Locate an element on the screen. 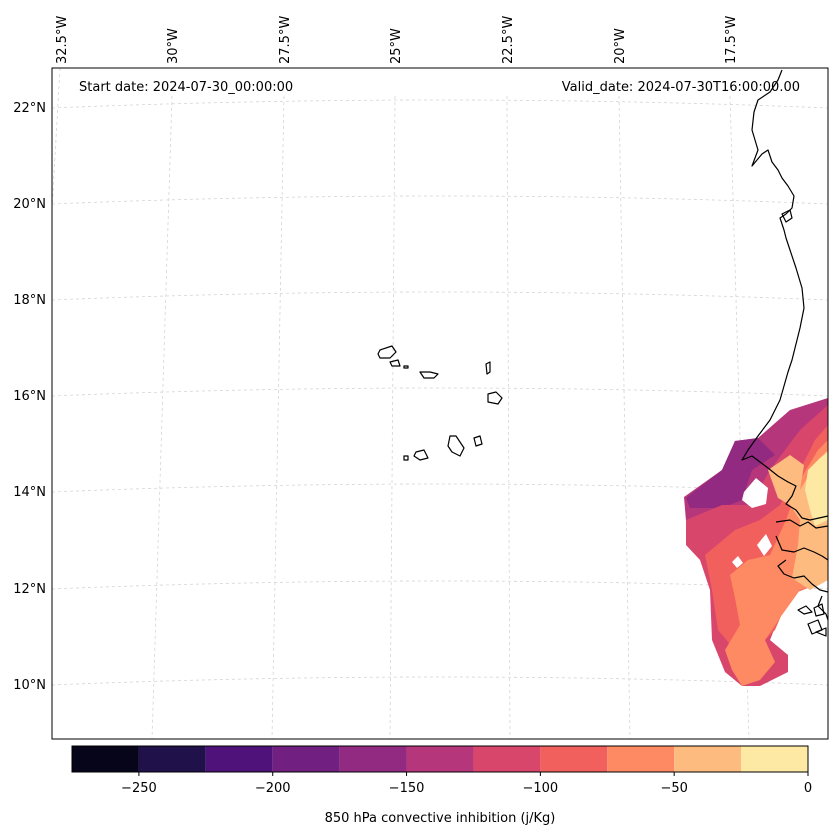  island-santa-luzia is located at coordinates (406, 367).